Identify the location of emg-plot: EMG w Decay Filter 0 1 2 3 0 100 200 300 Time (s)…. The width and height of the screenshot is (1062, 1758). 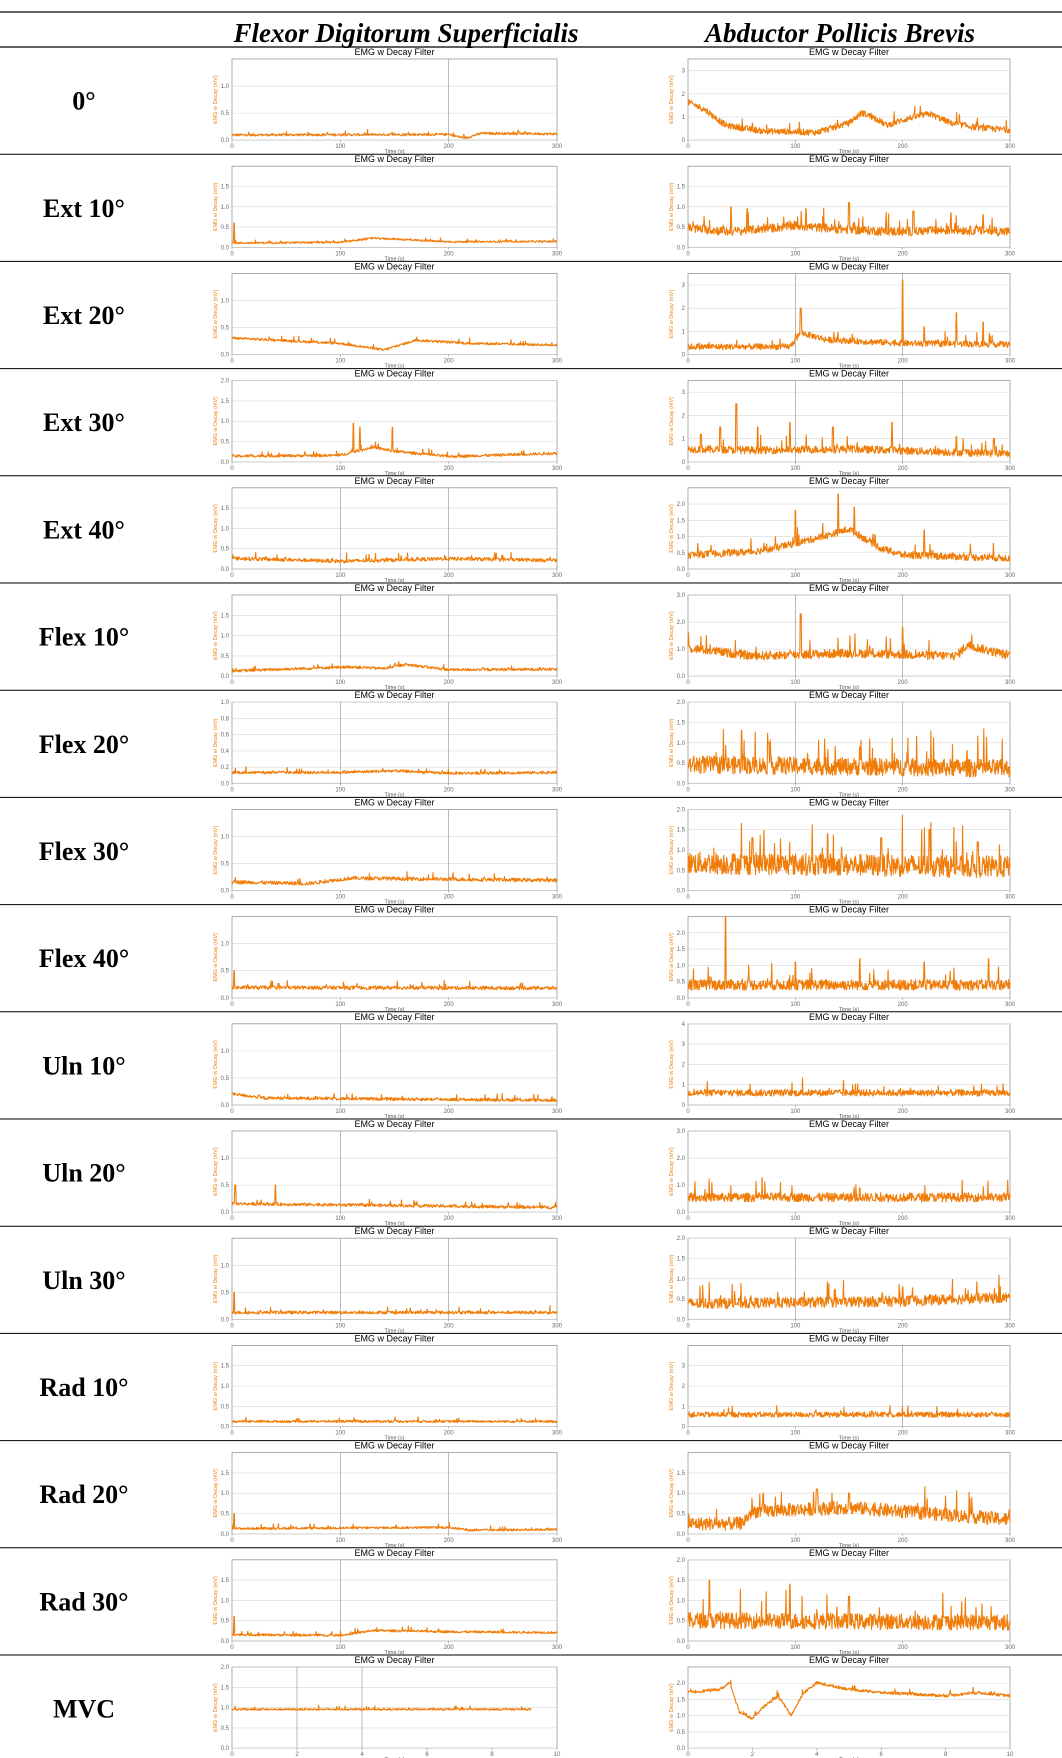
(842, 101).